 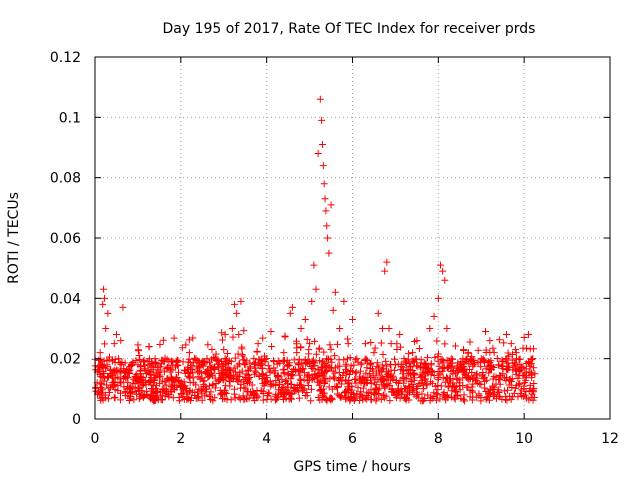 What do you see at coordinates (610, 439) in the screenshot?
I see `x-tick-label: 12` at bounding box center [610, 439].